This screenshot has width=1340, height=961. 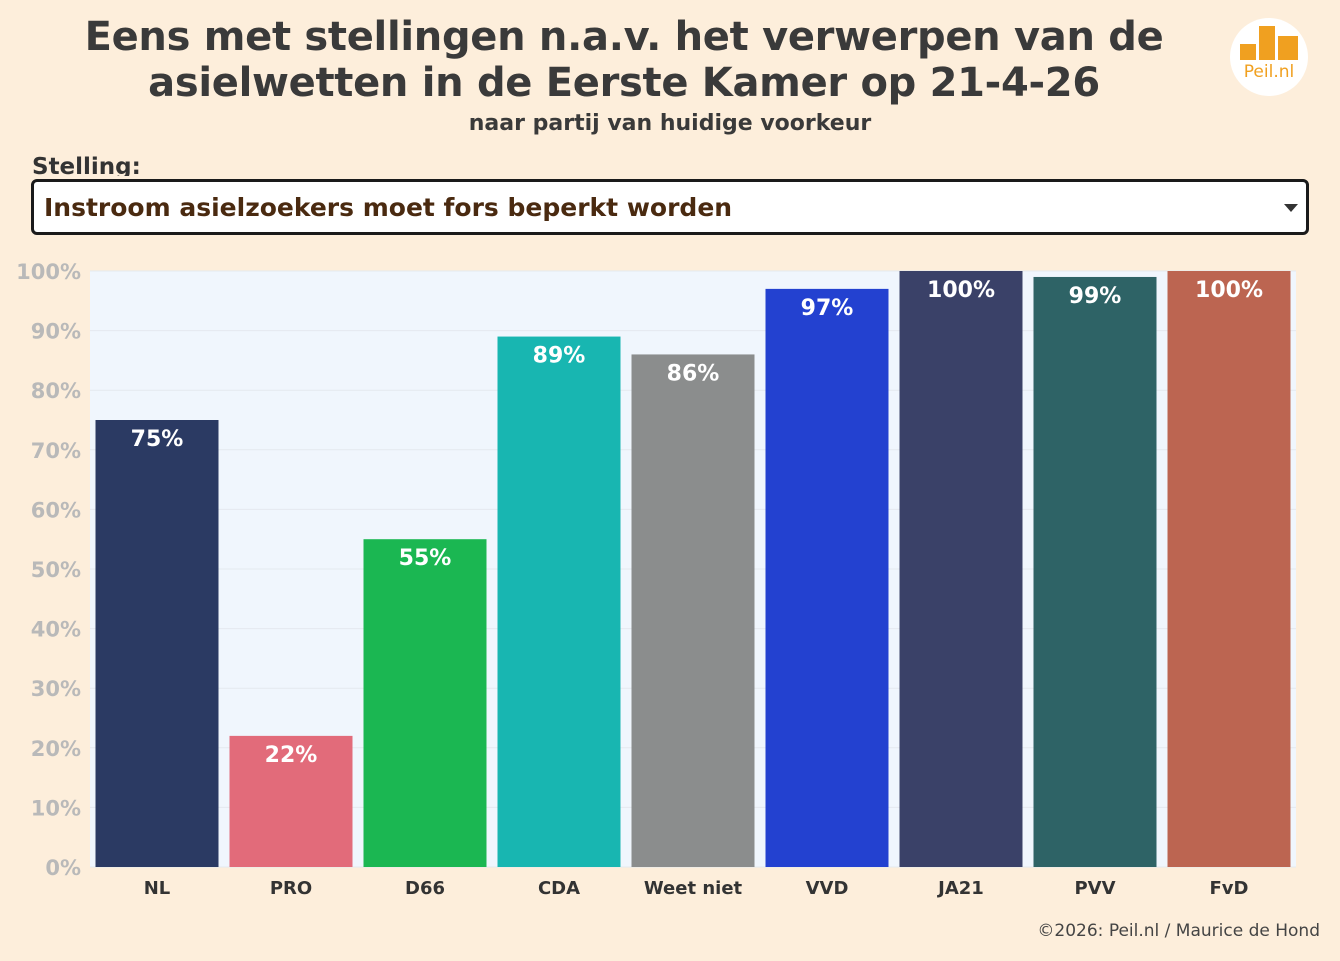 What do you see at coordinates (86, 165) in the screenshot?
I see `stelling-label: Stelling:` at bounding box center [86, 165].